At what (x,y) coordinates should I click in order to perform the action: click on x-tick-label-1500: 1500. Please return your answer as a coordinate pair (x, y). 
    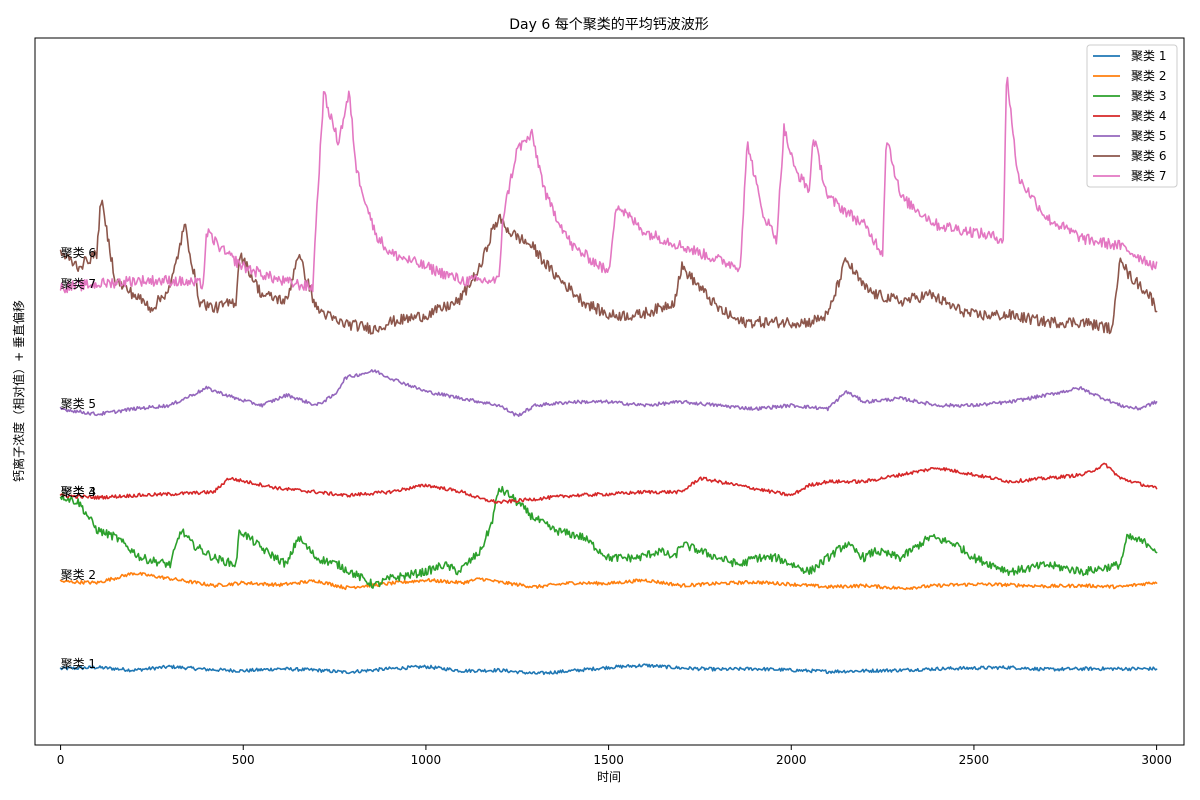
    Looking at the image, I should click on (608, 760).